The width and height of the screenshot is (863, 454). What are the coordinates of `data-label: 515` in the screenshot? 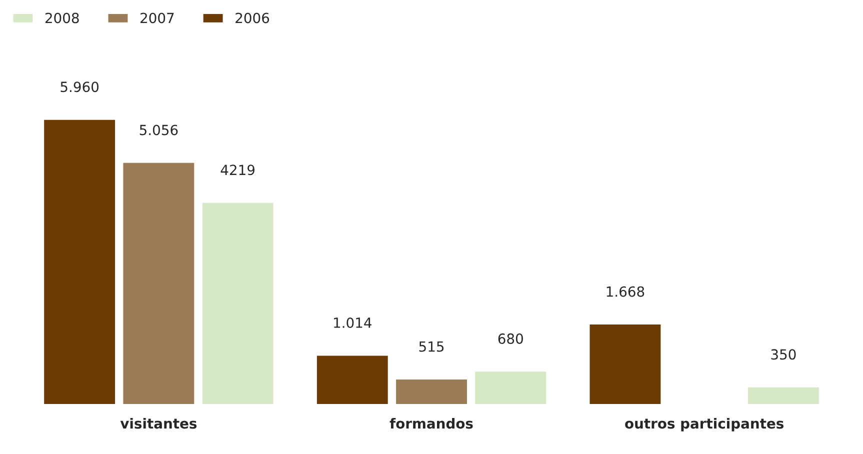 It's located at (431, 346).